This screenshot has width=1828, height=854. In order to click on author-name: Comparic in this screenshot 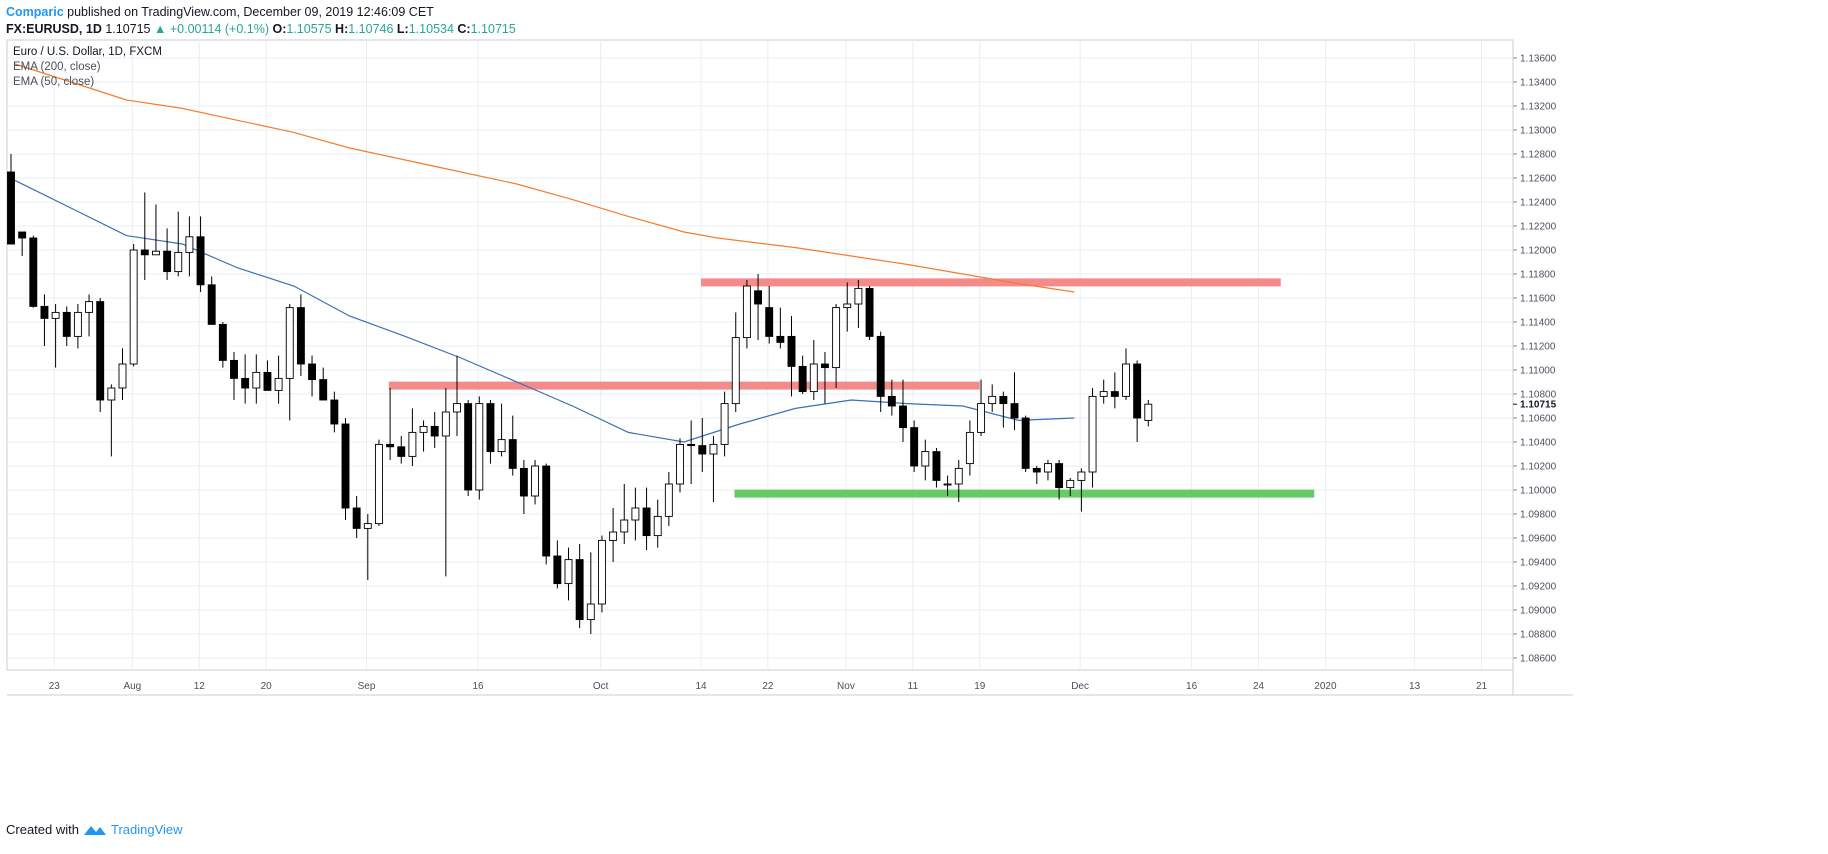, I will do `click(35, 12)`.